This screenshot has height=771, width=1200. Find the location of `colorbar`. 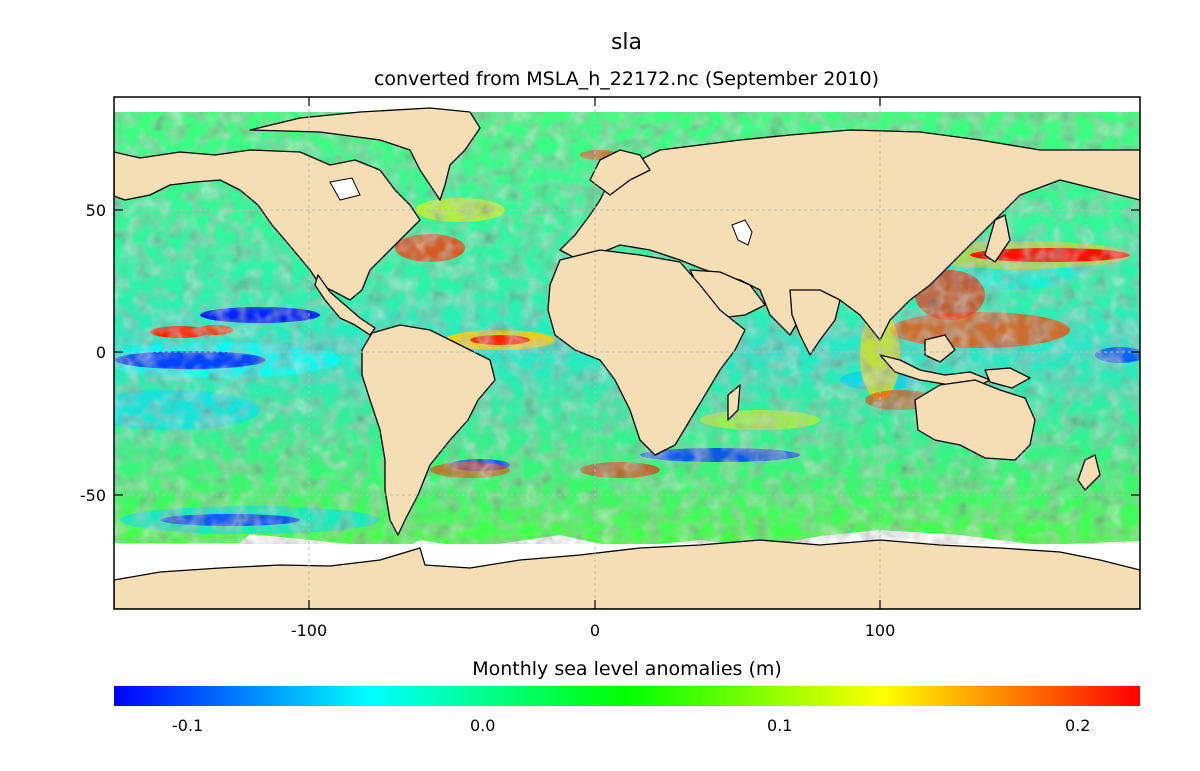

colorbar is located at coordinates (627, 696).